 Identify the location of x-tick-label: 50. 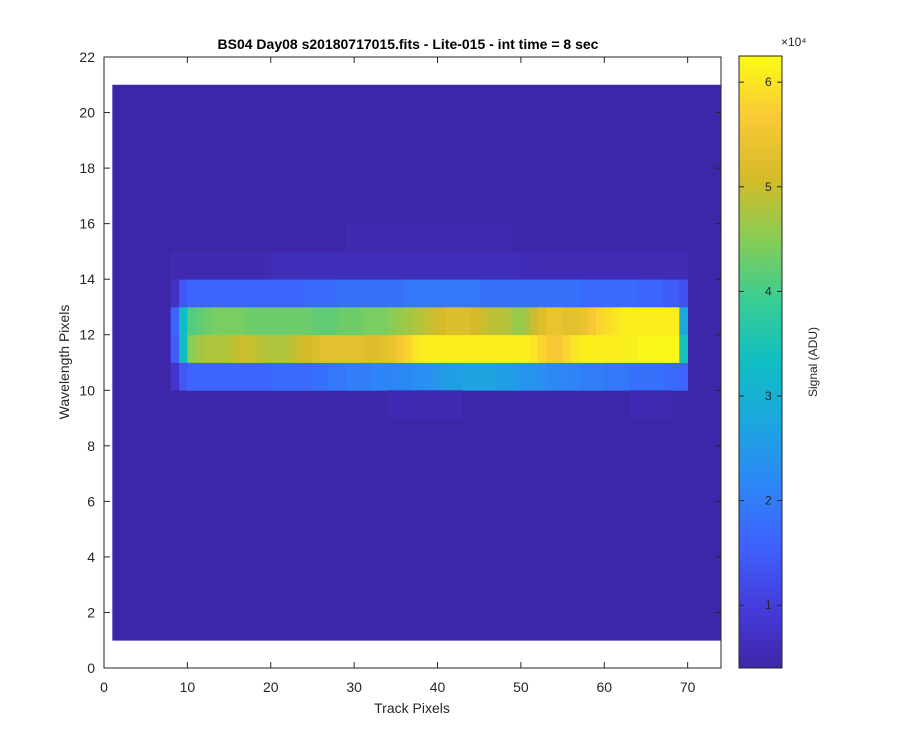
(521, 687).